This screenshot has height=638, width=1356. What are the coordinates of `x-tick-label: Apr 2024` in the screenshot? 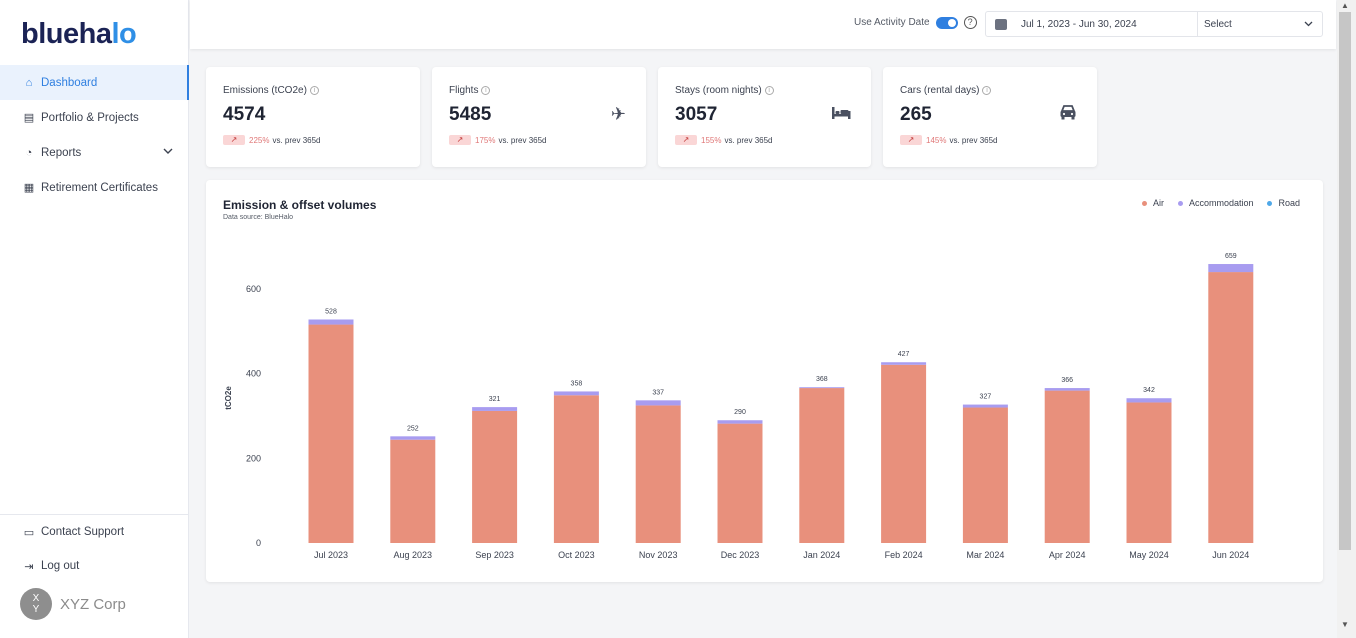 It's located at (1067, 555).